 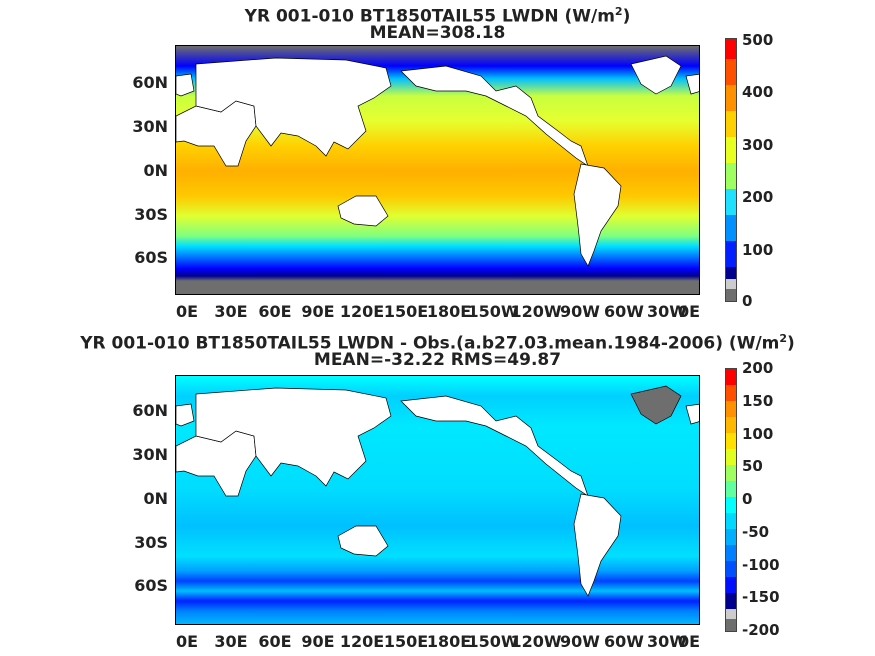 What do you see at coordinates (747, 499) in the screenshot?
I see `panel2-colorbar-tick: 0` at bounding box center [747, 499].